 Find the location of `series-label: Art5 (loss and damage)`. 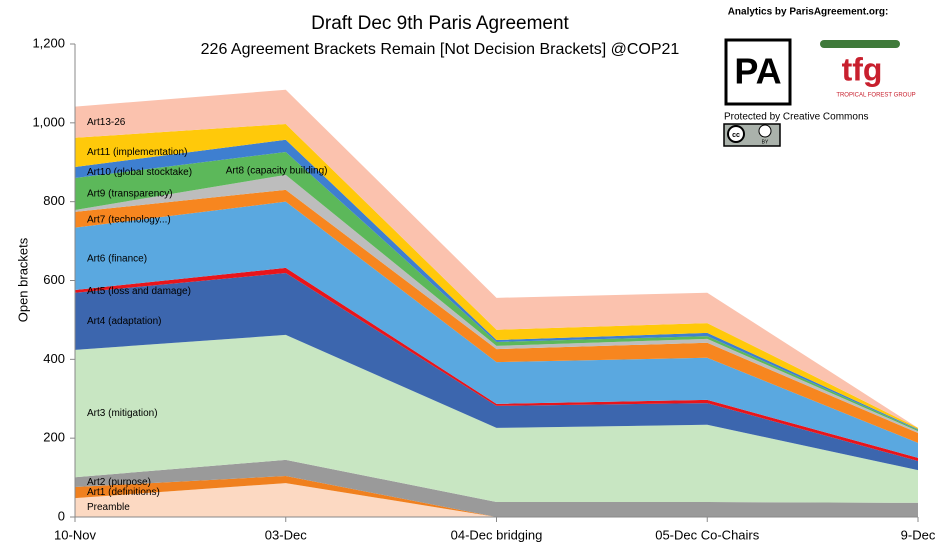

series-label: Art5 (loss and damage) is located at coordinates (139, 291).